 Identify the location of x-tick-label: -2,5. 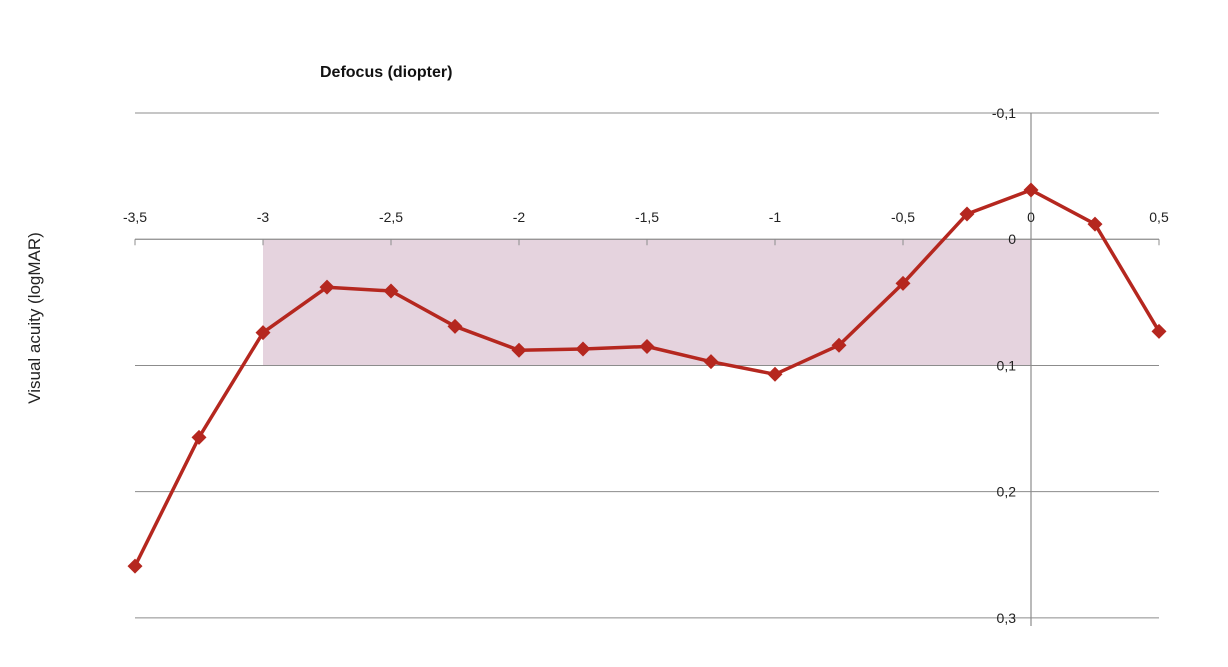
(391, 217).